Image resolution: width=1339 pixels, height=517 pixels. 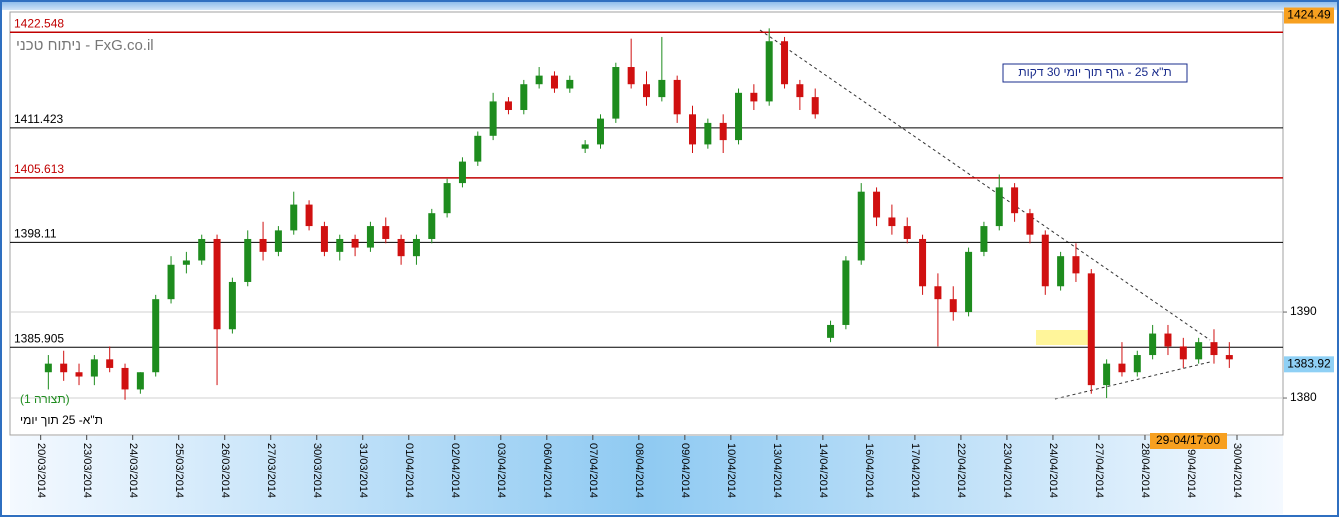 I want to click on x-tick-label: 02/04/2014, so click(x=455, y=470).